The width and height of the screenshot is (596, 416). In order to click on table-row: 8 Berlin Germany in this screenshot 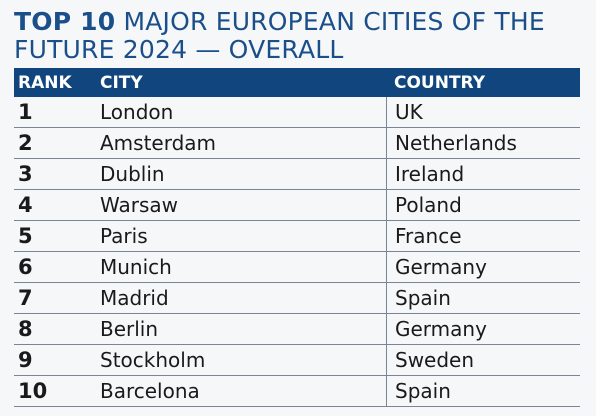, I will do `click(297, 329)`.